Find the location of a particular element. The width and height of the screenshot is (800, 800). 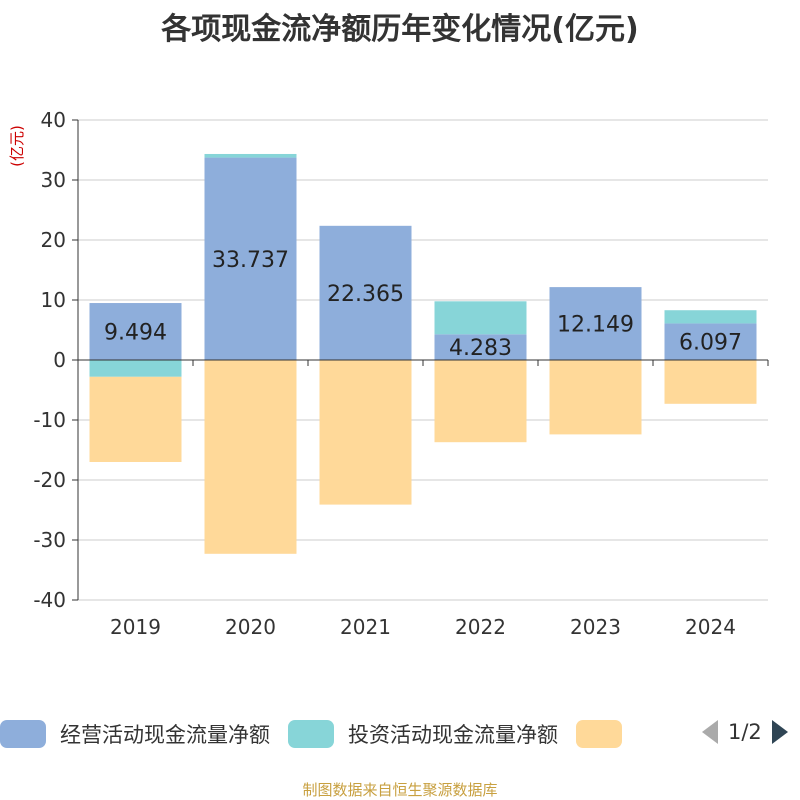

x-tick-label: 2022 is located at coordinates (480, 627).